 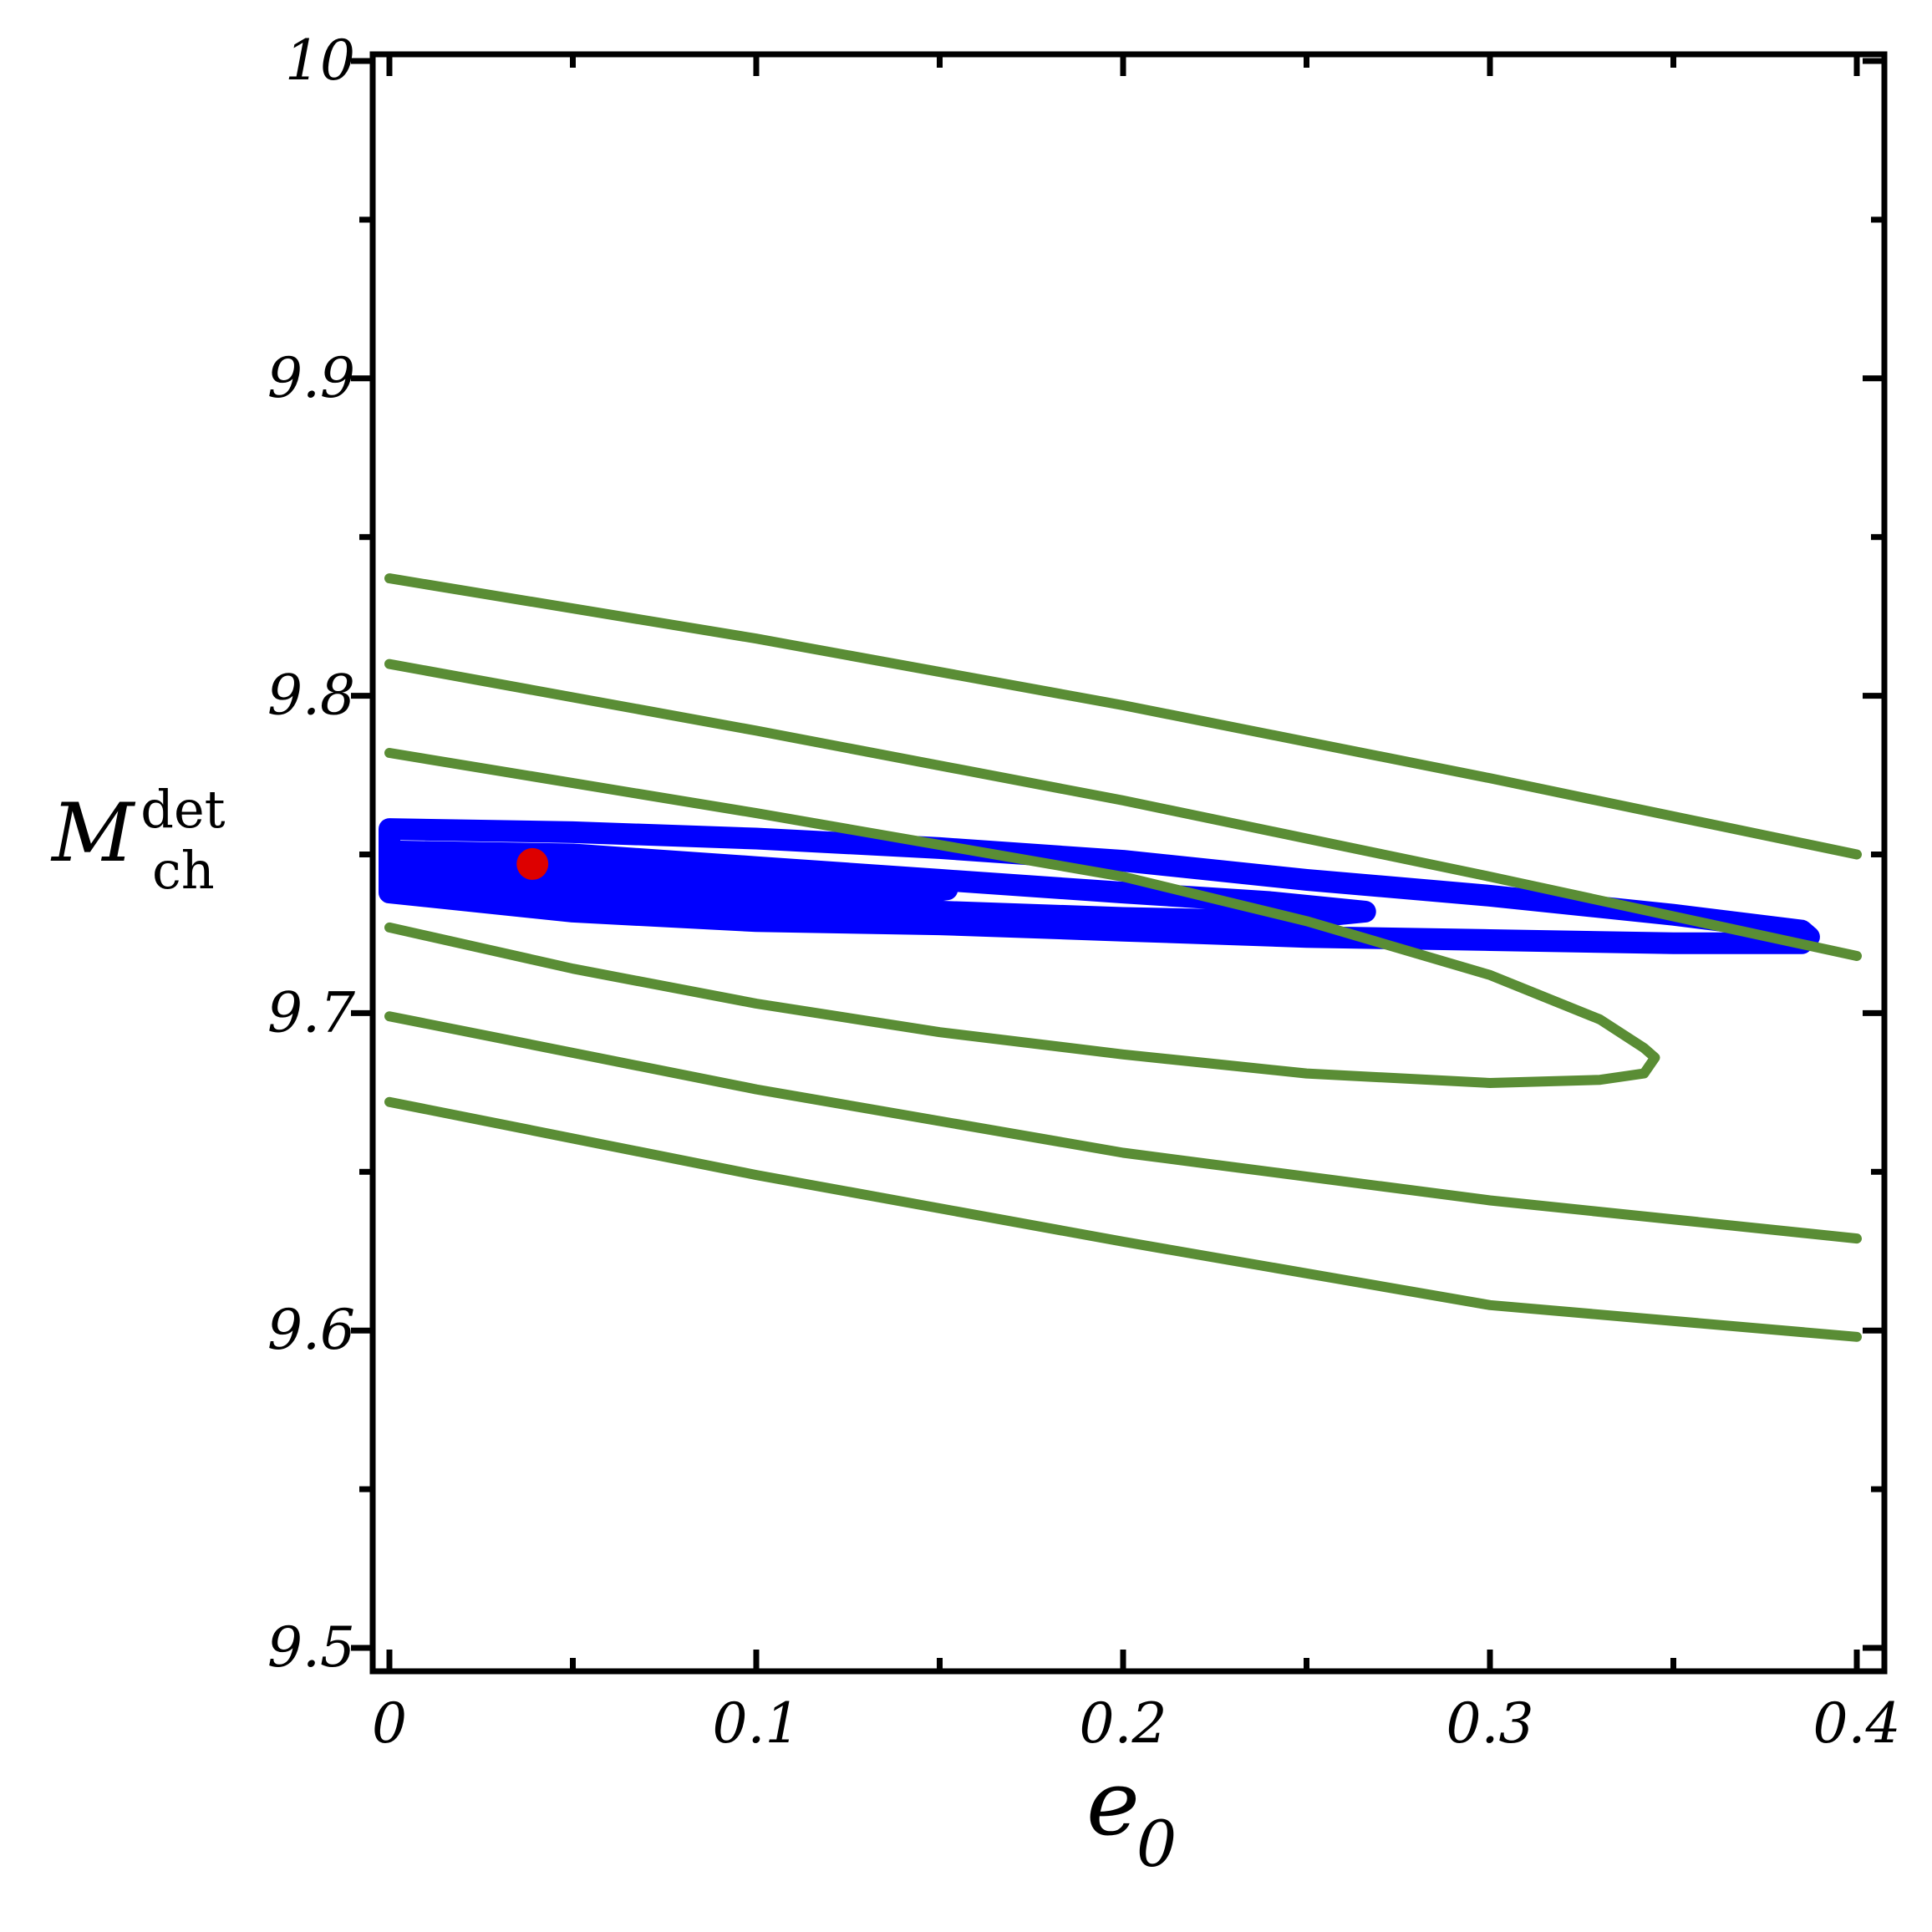 I want to click on y-axis-label-subscript: ch, so click(x=183, y=870).